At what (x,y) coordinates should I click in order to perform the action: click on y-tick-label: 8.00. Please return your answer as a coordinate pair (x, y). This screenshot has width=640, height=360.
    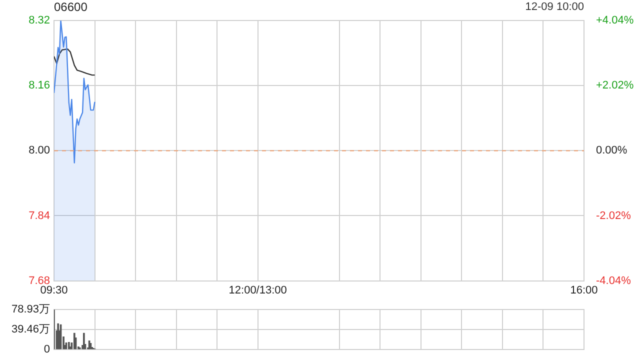
    Looking at the image, I should click on (39, 150).